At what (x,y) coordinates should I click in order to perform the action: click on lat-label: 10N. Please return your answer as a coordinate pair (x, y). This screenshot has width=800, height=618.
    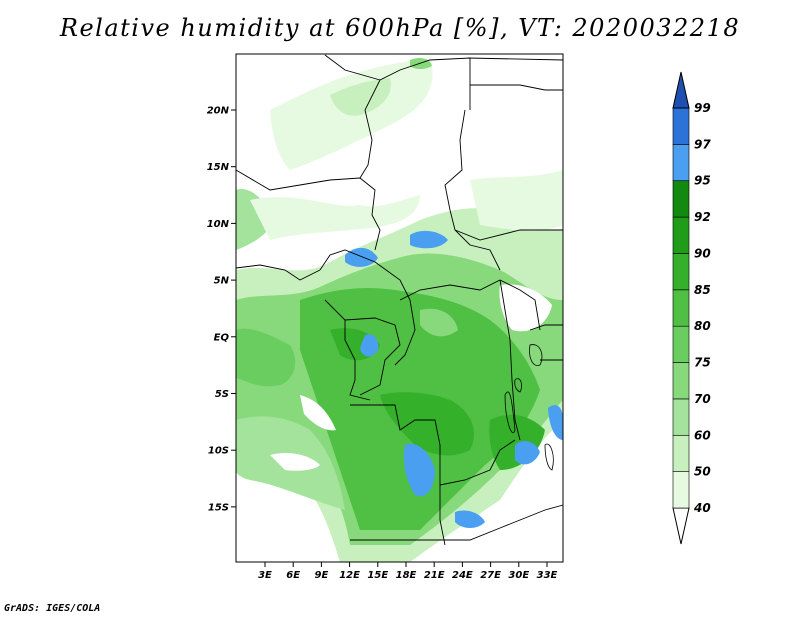
    Looking at the image, I should click on (218, 224).